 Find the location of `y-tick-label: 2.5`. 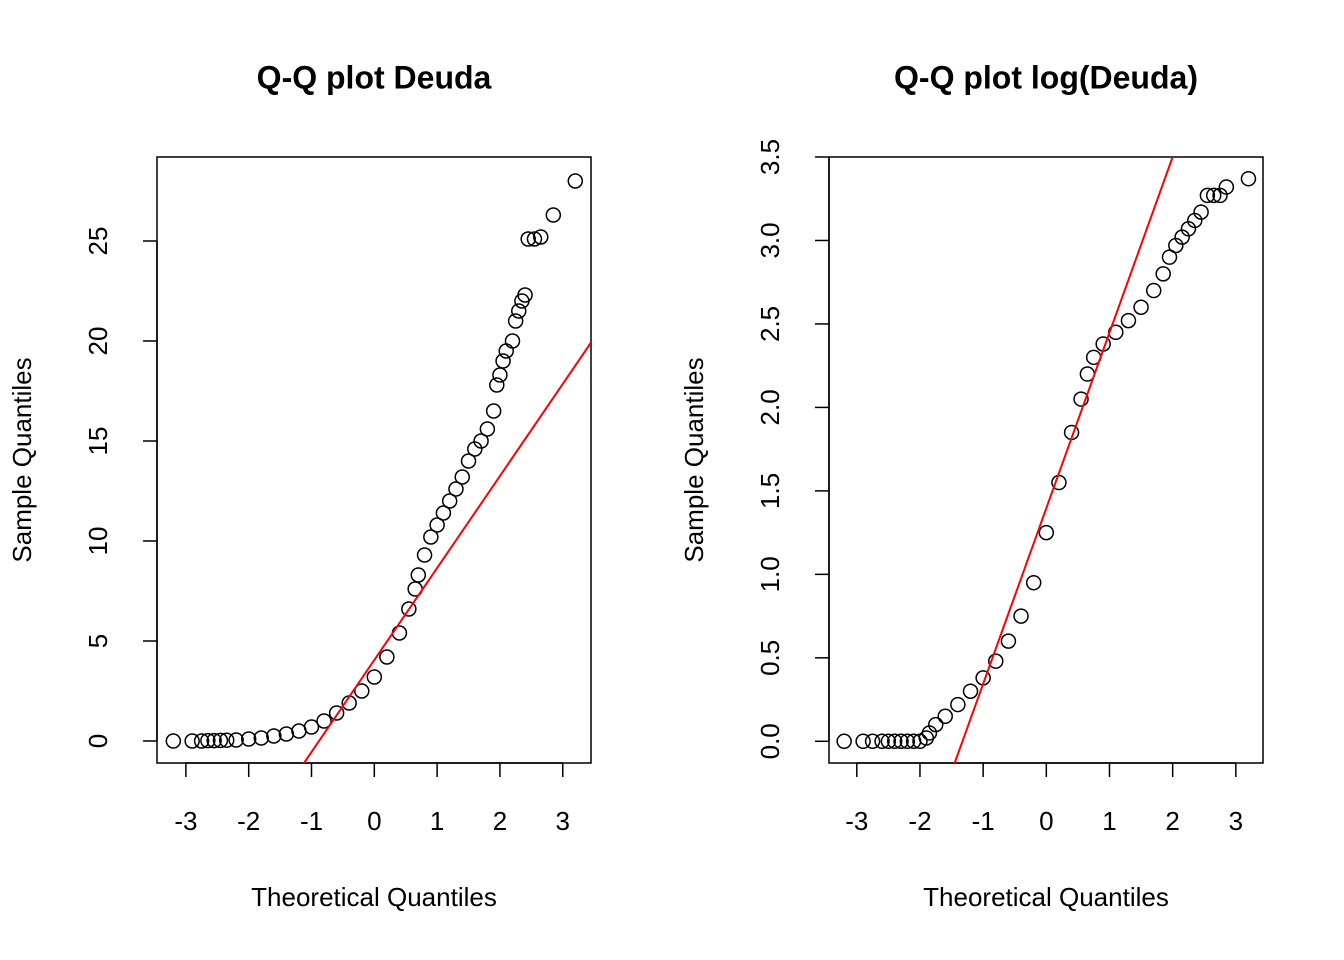

y-tick-label: 2.5 is located at coordinates (770, 324).